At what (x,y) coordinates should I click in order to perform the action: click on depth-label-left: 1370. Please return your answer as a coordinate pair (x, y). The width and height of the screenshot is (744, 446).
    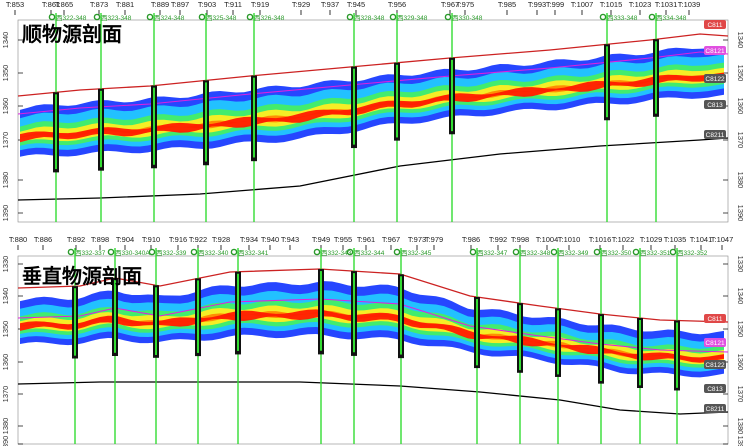
    Looking at the image, I should click on (5, 140).